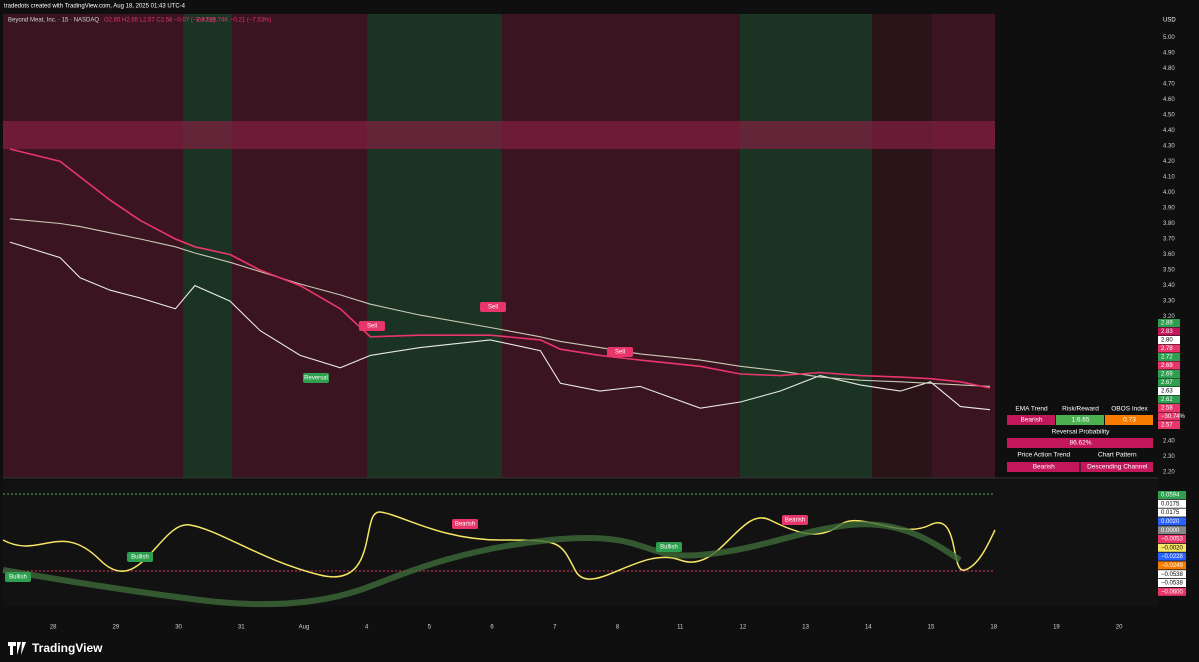 Image resolution: width=1199 pixels, height=662 pixels. I want to click on table-text: Price Action Trend, so click(1043, 455).